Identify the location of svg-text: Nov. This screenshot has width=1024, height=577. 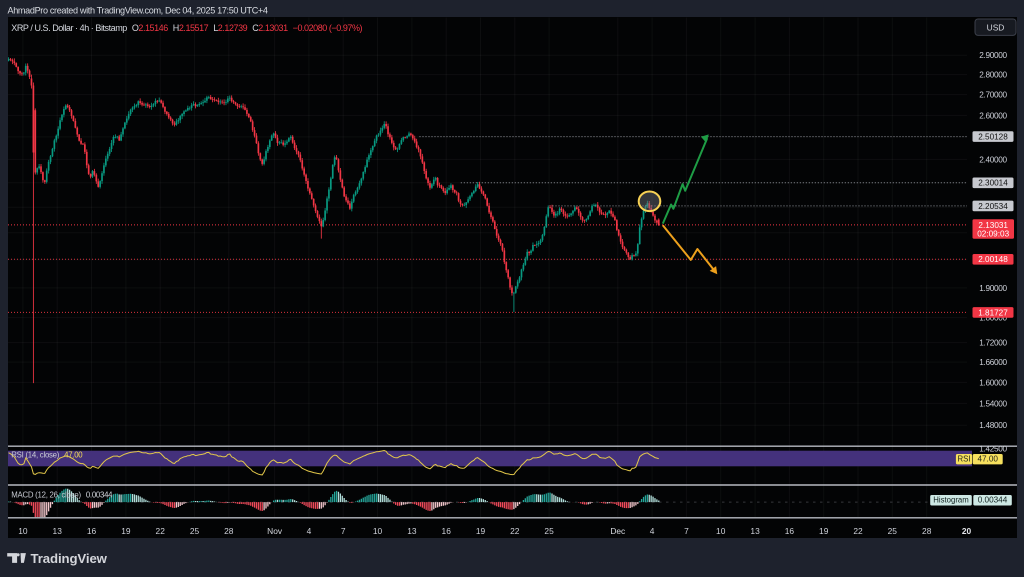
(275, 531).